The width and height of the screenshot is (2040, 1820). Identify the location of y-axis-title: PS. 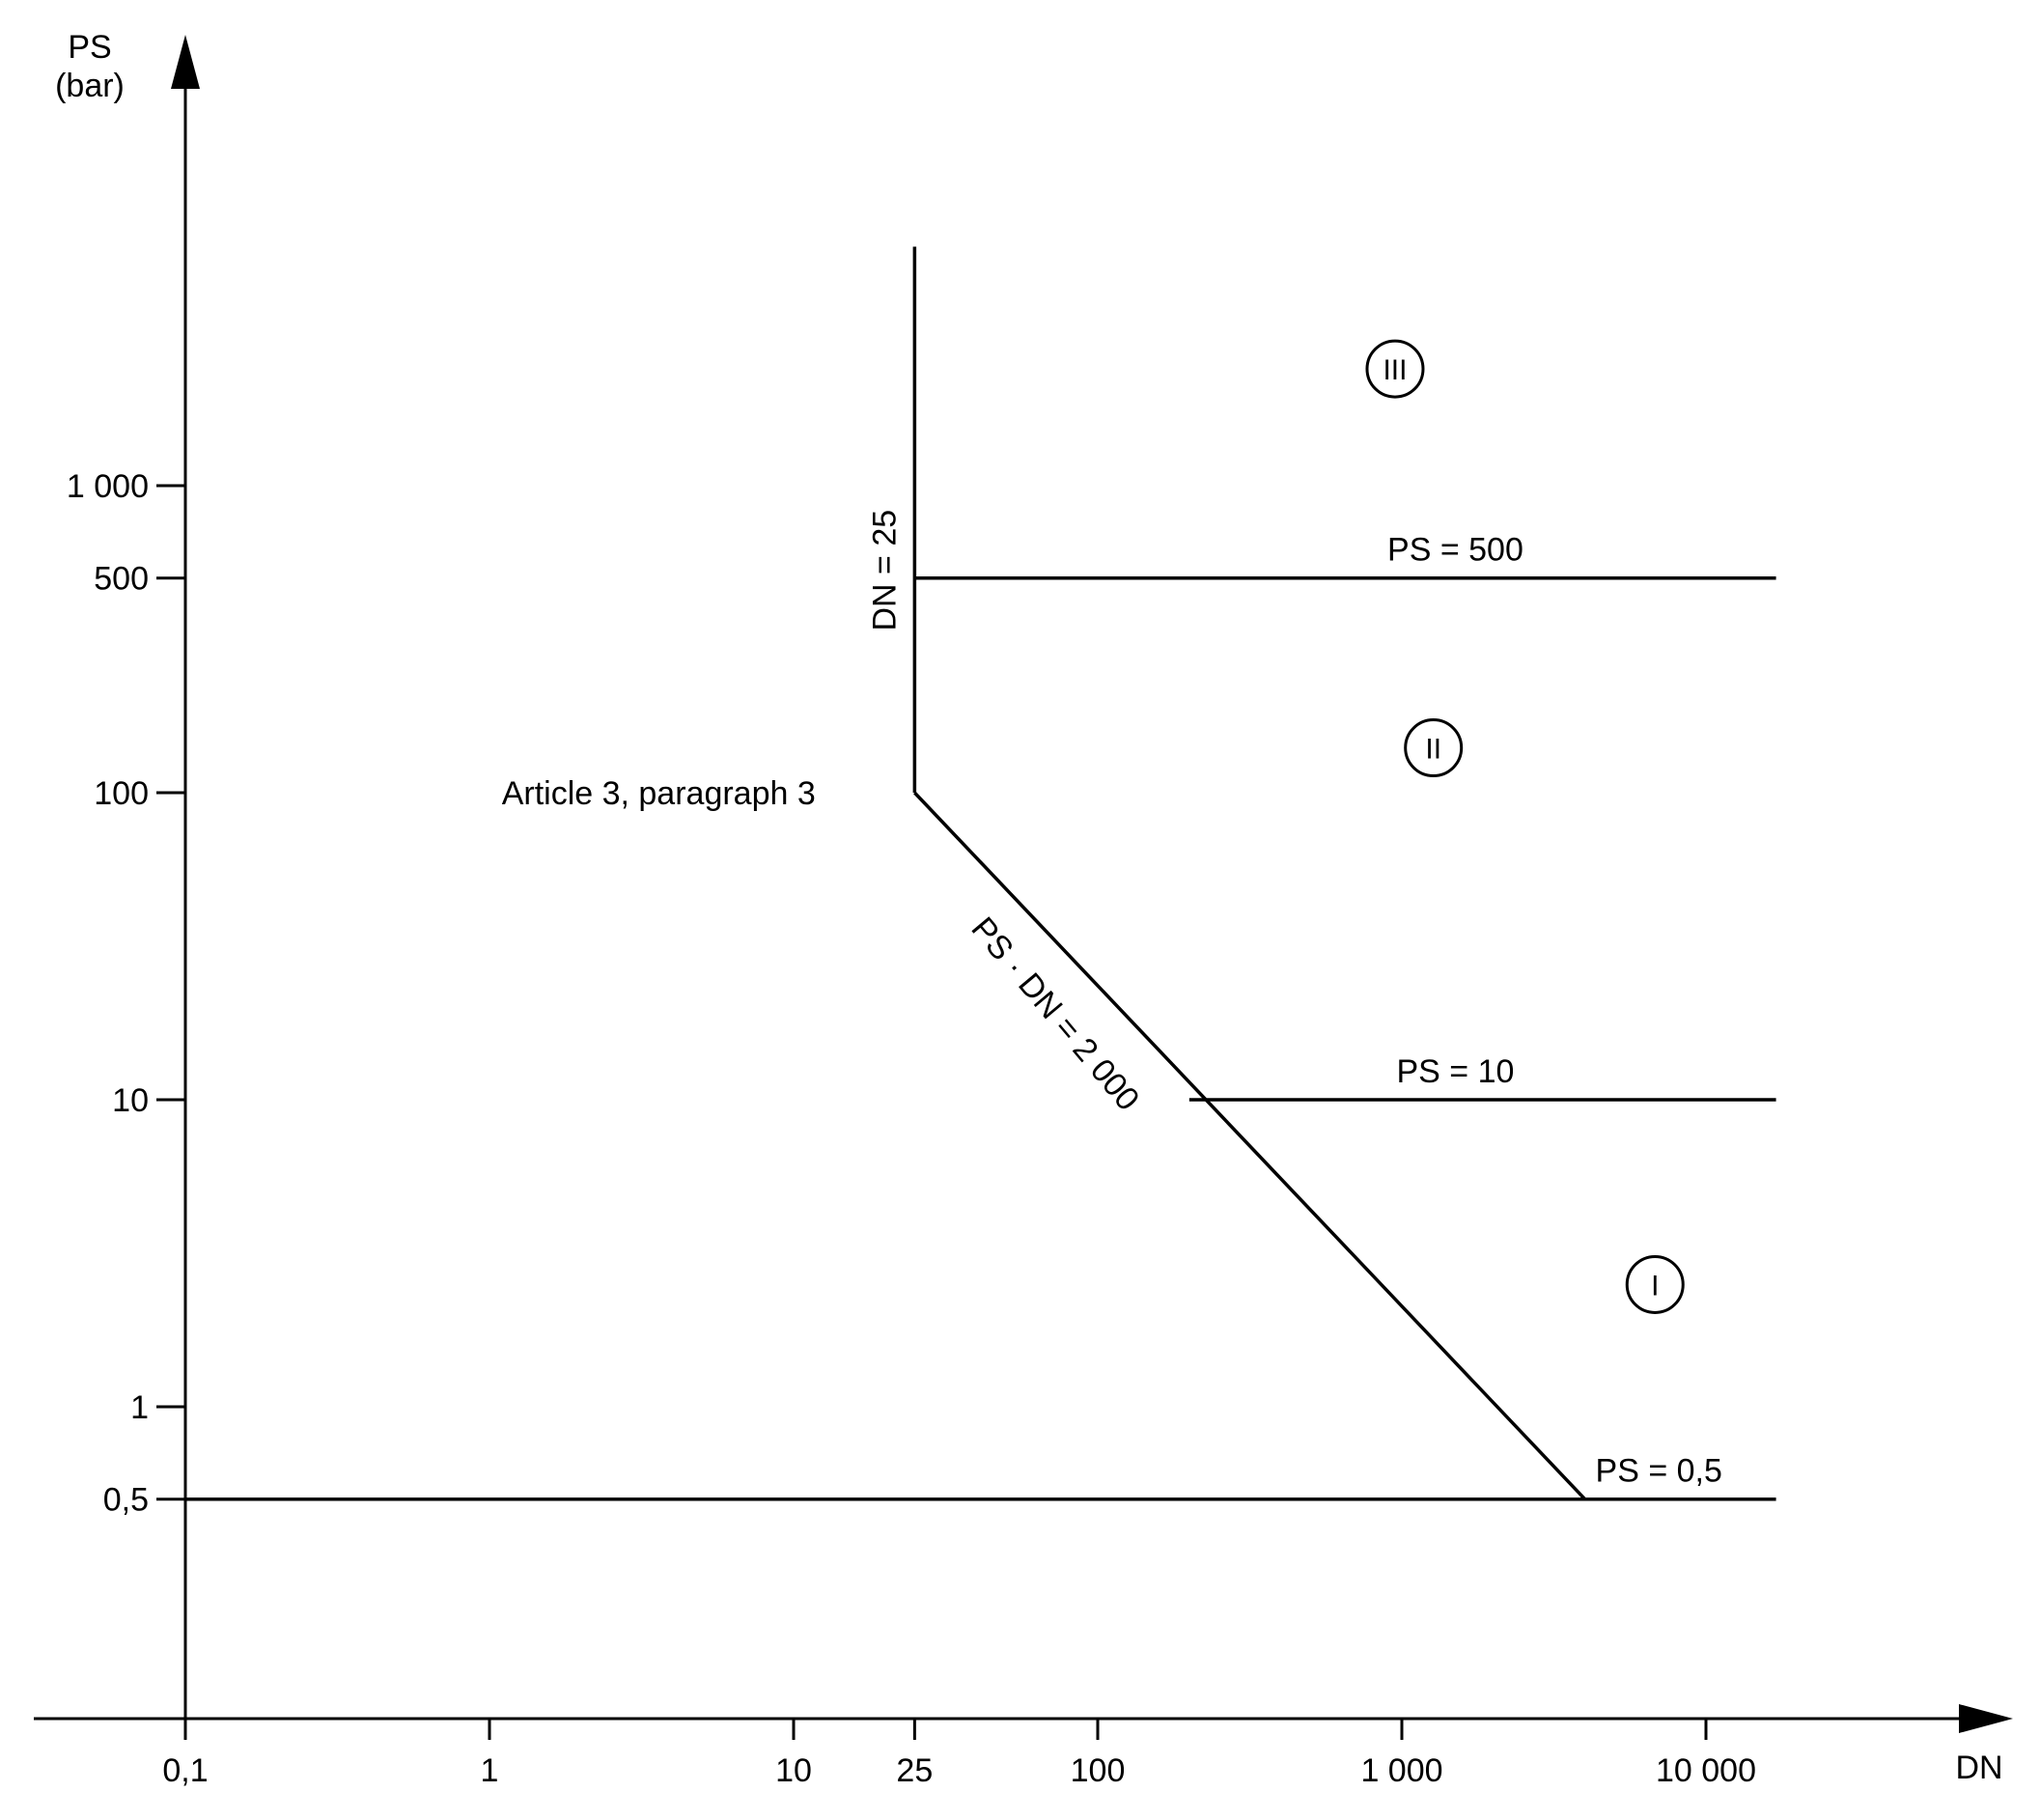
(90, 48).